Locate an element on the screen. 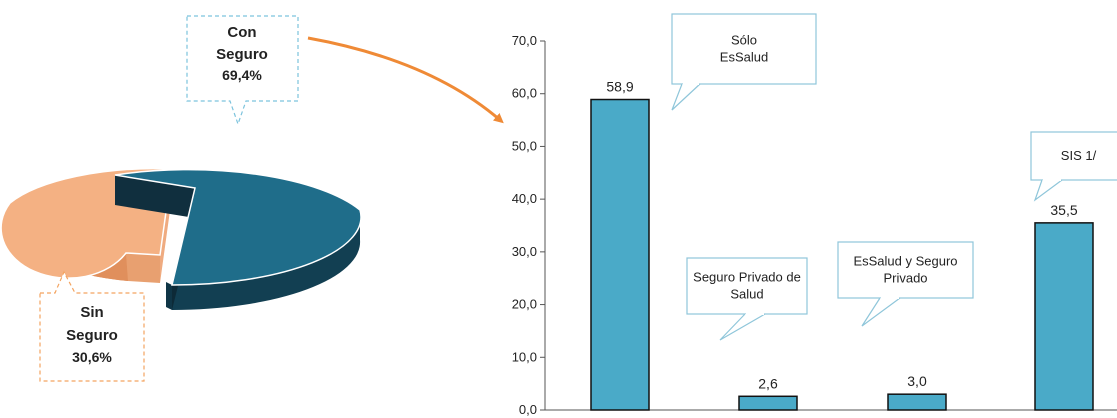 This screenshot has width=1117, height=418. bar-callout-1: Sólo EsSalud is located at coordinates (744, 62).